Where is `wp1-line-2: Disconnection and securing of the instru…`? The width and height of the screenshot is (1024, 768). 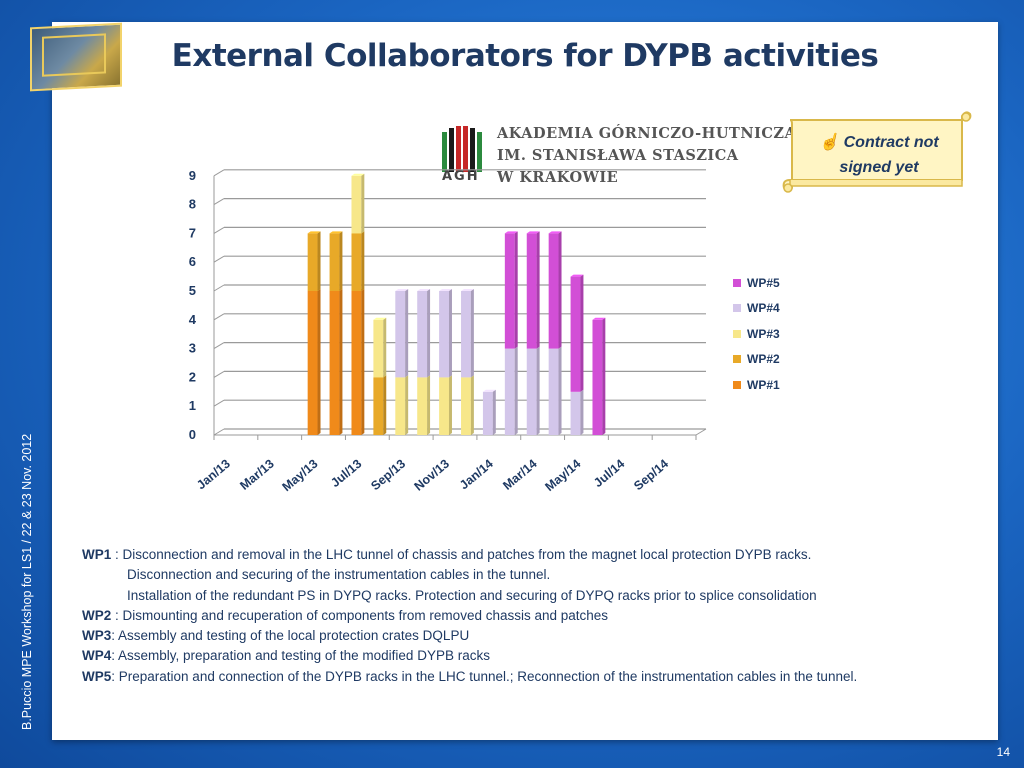
wp1-line-2: Disconnection and securing of the instru… is located at coordinates (339, 575).